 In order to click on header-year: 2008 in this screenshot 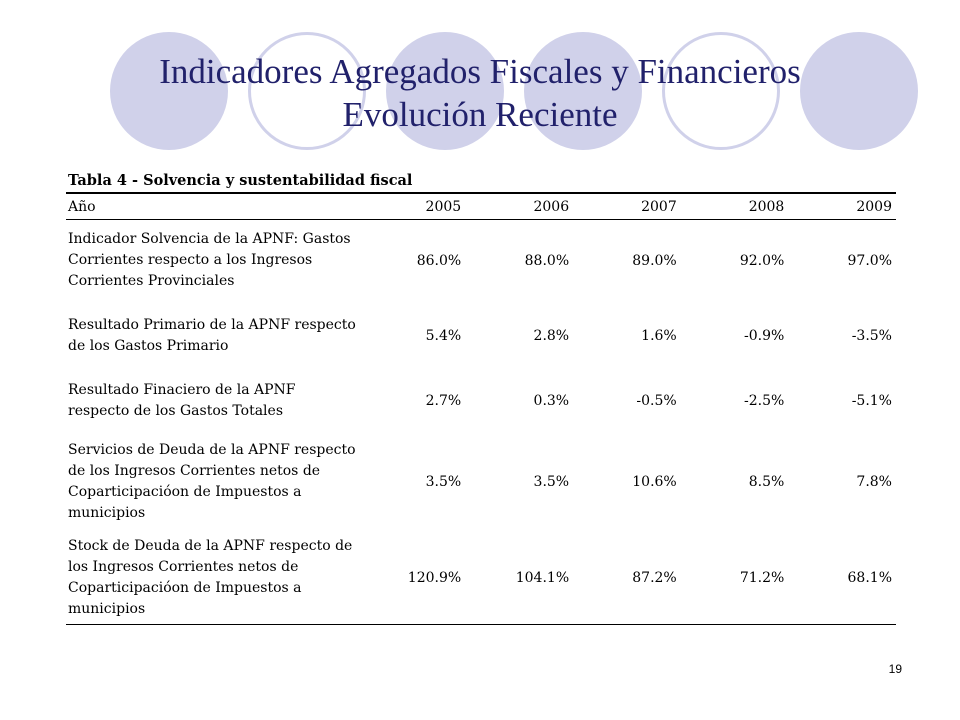, I will do `click(734, 207)`.